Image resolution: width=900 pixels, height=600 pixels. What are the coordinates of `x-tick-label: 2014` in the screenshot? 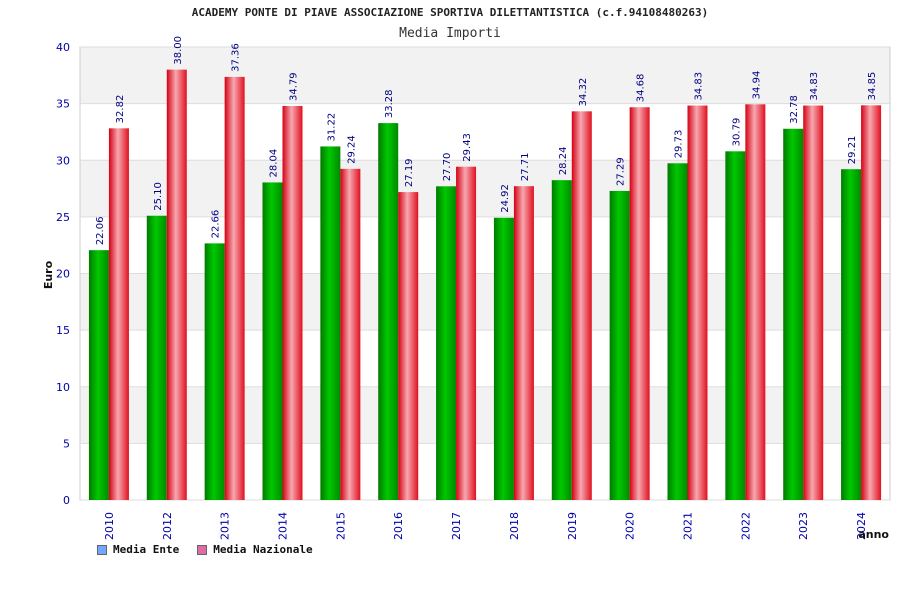 It's located at (283, 526).